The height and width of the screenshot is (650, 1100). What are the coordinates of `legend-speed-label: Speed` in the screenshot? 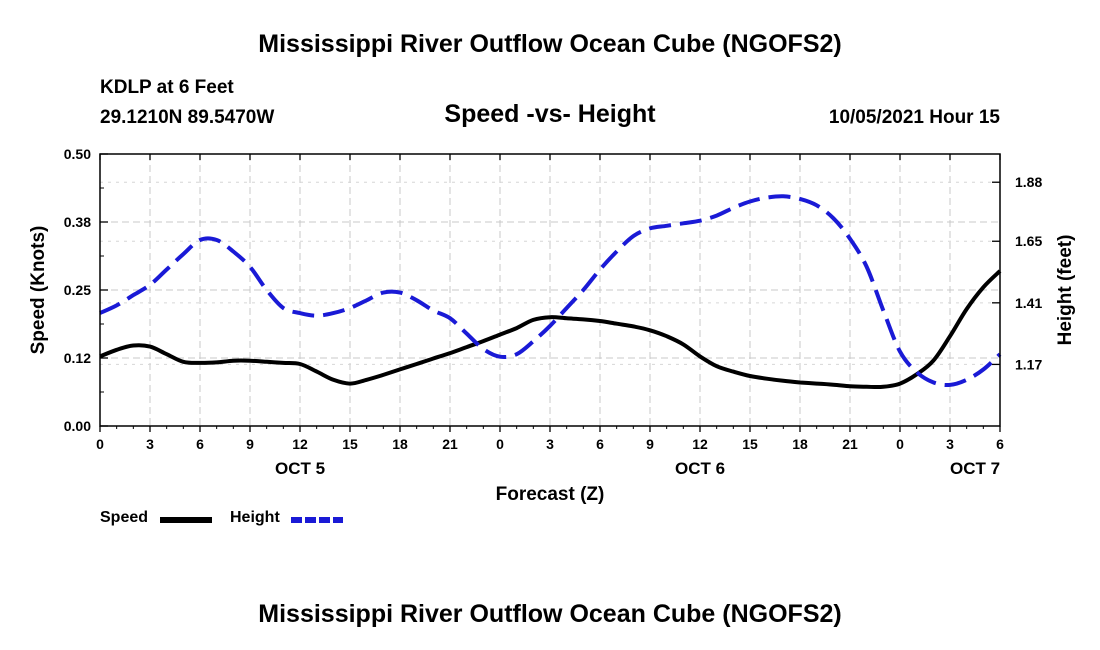 It's located at (124, 517).